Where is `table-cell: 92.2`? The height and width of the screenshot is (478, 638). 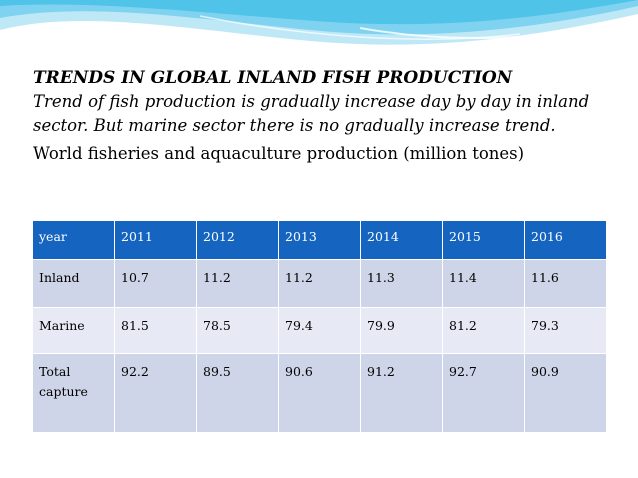 table-cell: 92.2 is located at coordinates (155, 393).